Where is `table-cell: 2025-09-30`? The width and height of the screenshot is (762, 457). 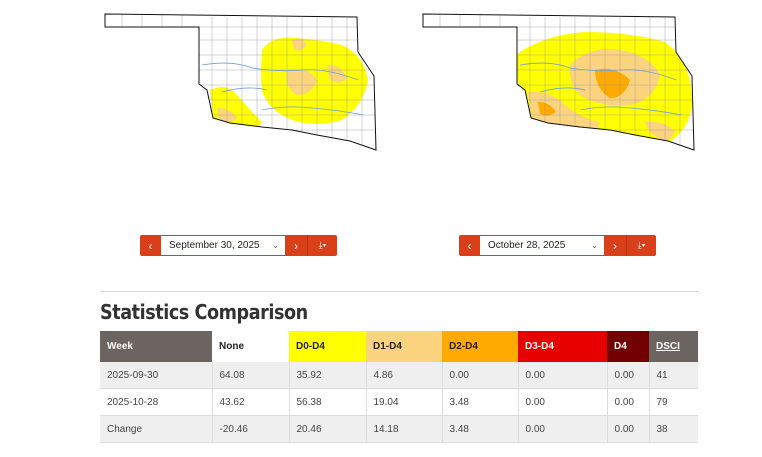
table-cell: 2025-09-30 is located at coordinates (156, 375).